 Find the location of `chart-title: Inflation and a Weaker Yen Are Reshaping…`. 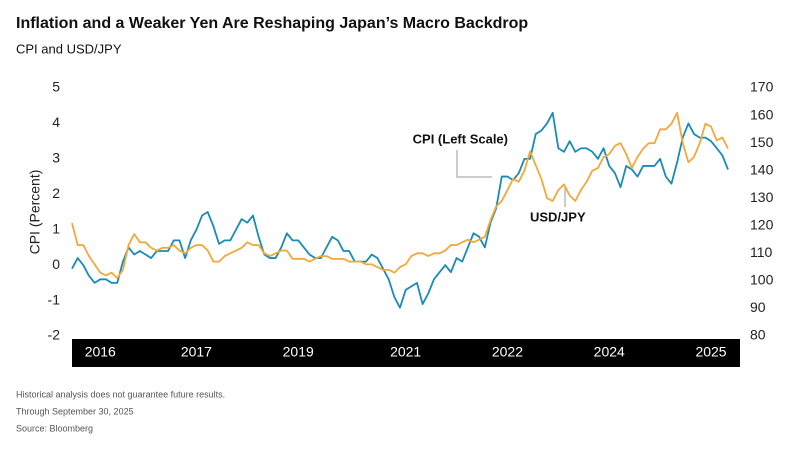

chart-title: Inflation and a Weaker Yen Are Reshaping… is located at coordinates (272, 23).